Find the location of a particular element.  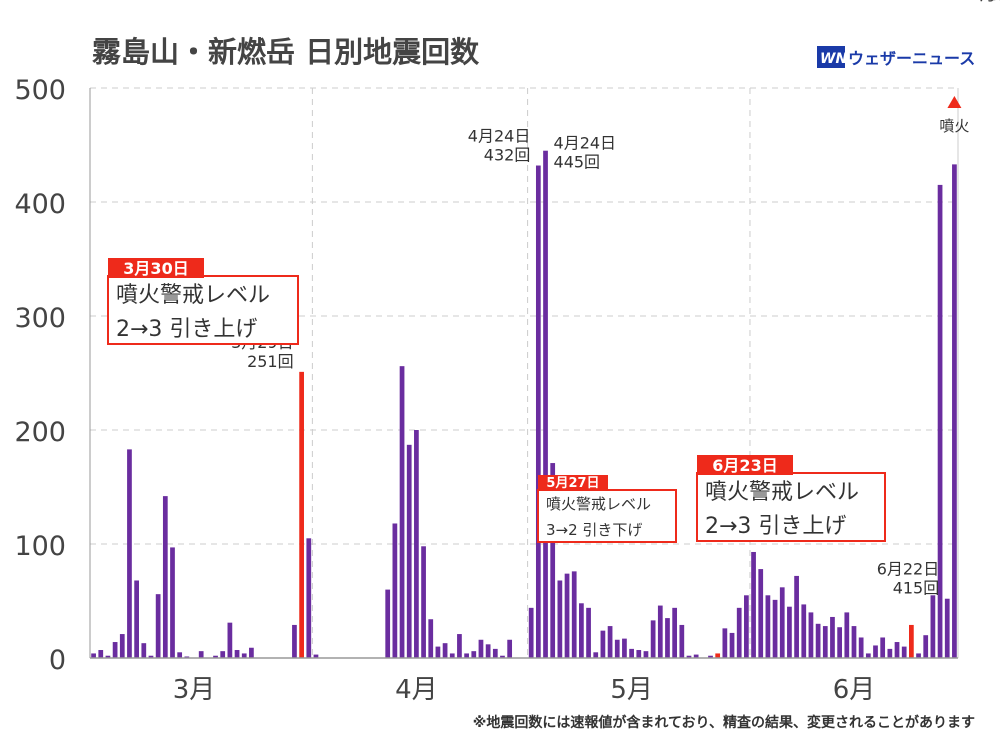

alert-date: 6月23日 is located at coordinates (744, 465).